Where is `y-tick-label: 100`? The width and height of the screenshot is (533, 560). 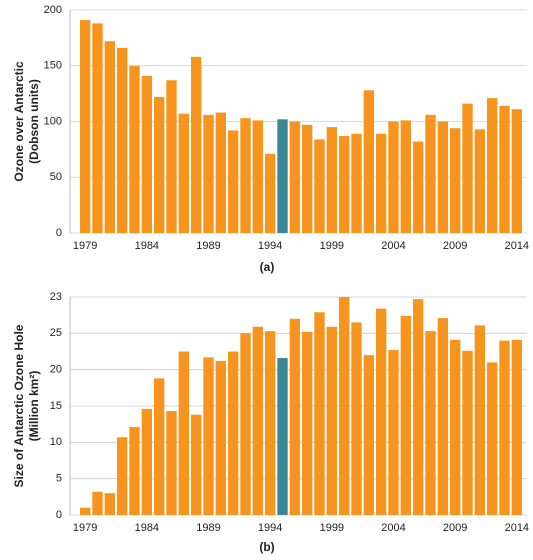
y-tick-label: 100 is located at coordinates (53, 121).